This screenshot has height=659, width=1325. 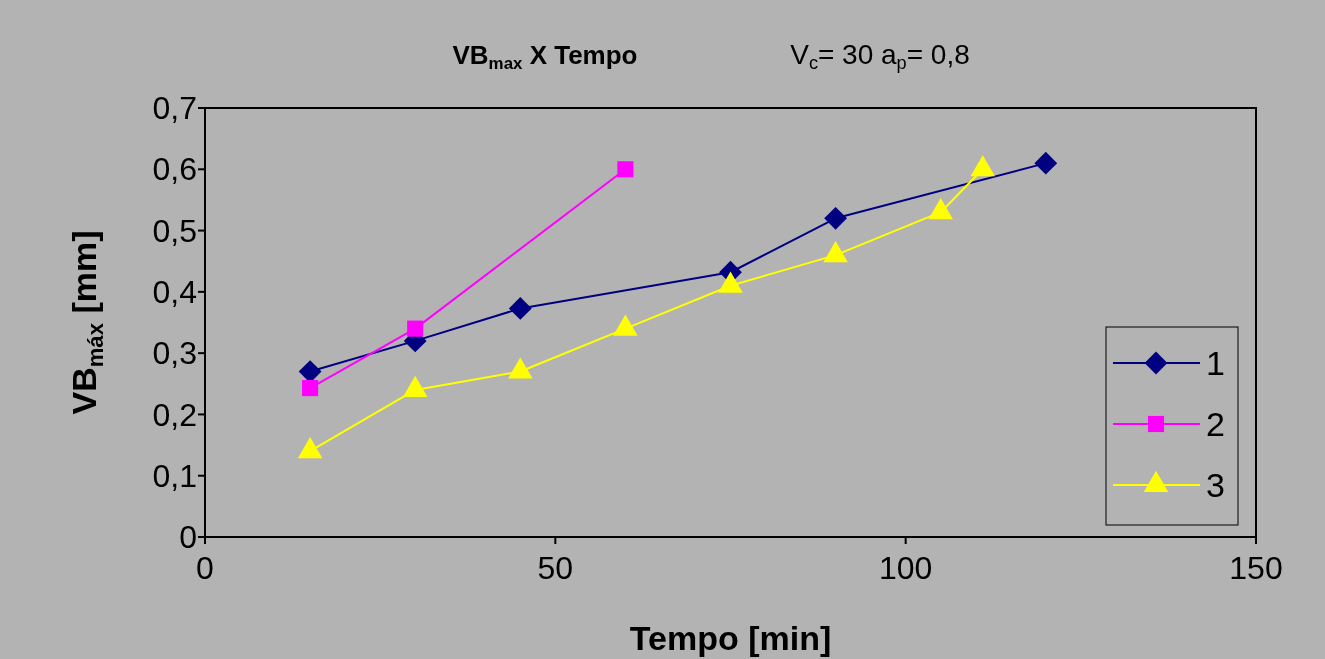 What do you see at coordinates (174, 230) in the screenshot?
I see `y-tick-label: 0,5` at bounding box center [174, 230].